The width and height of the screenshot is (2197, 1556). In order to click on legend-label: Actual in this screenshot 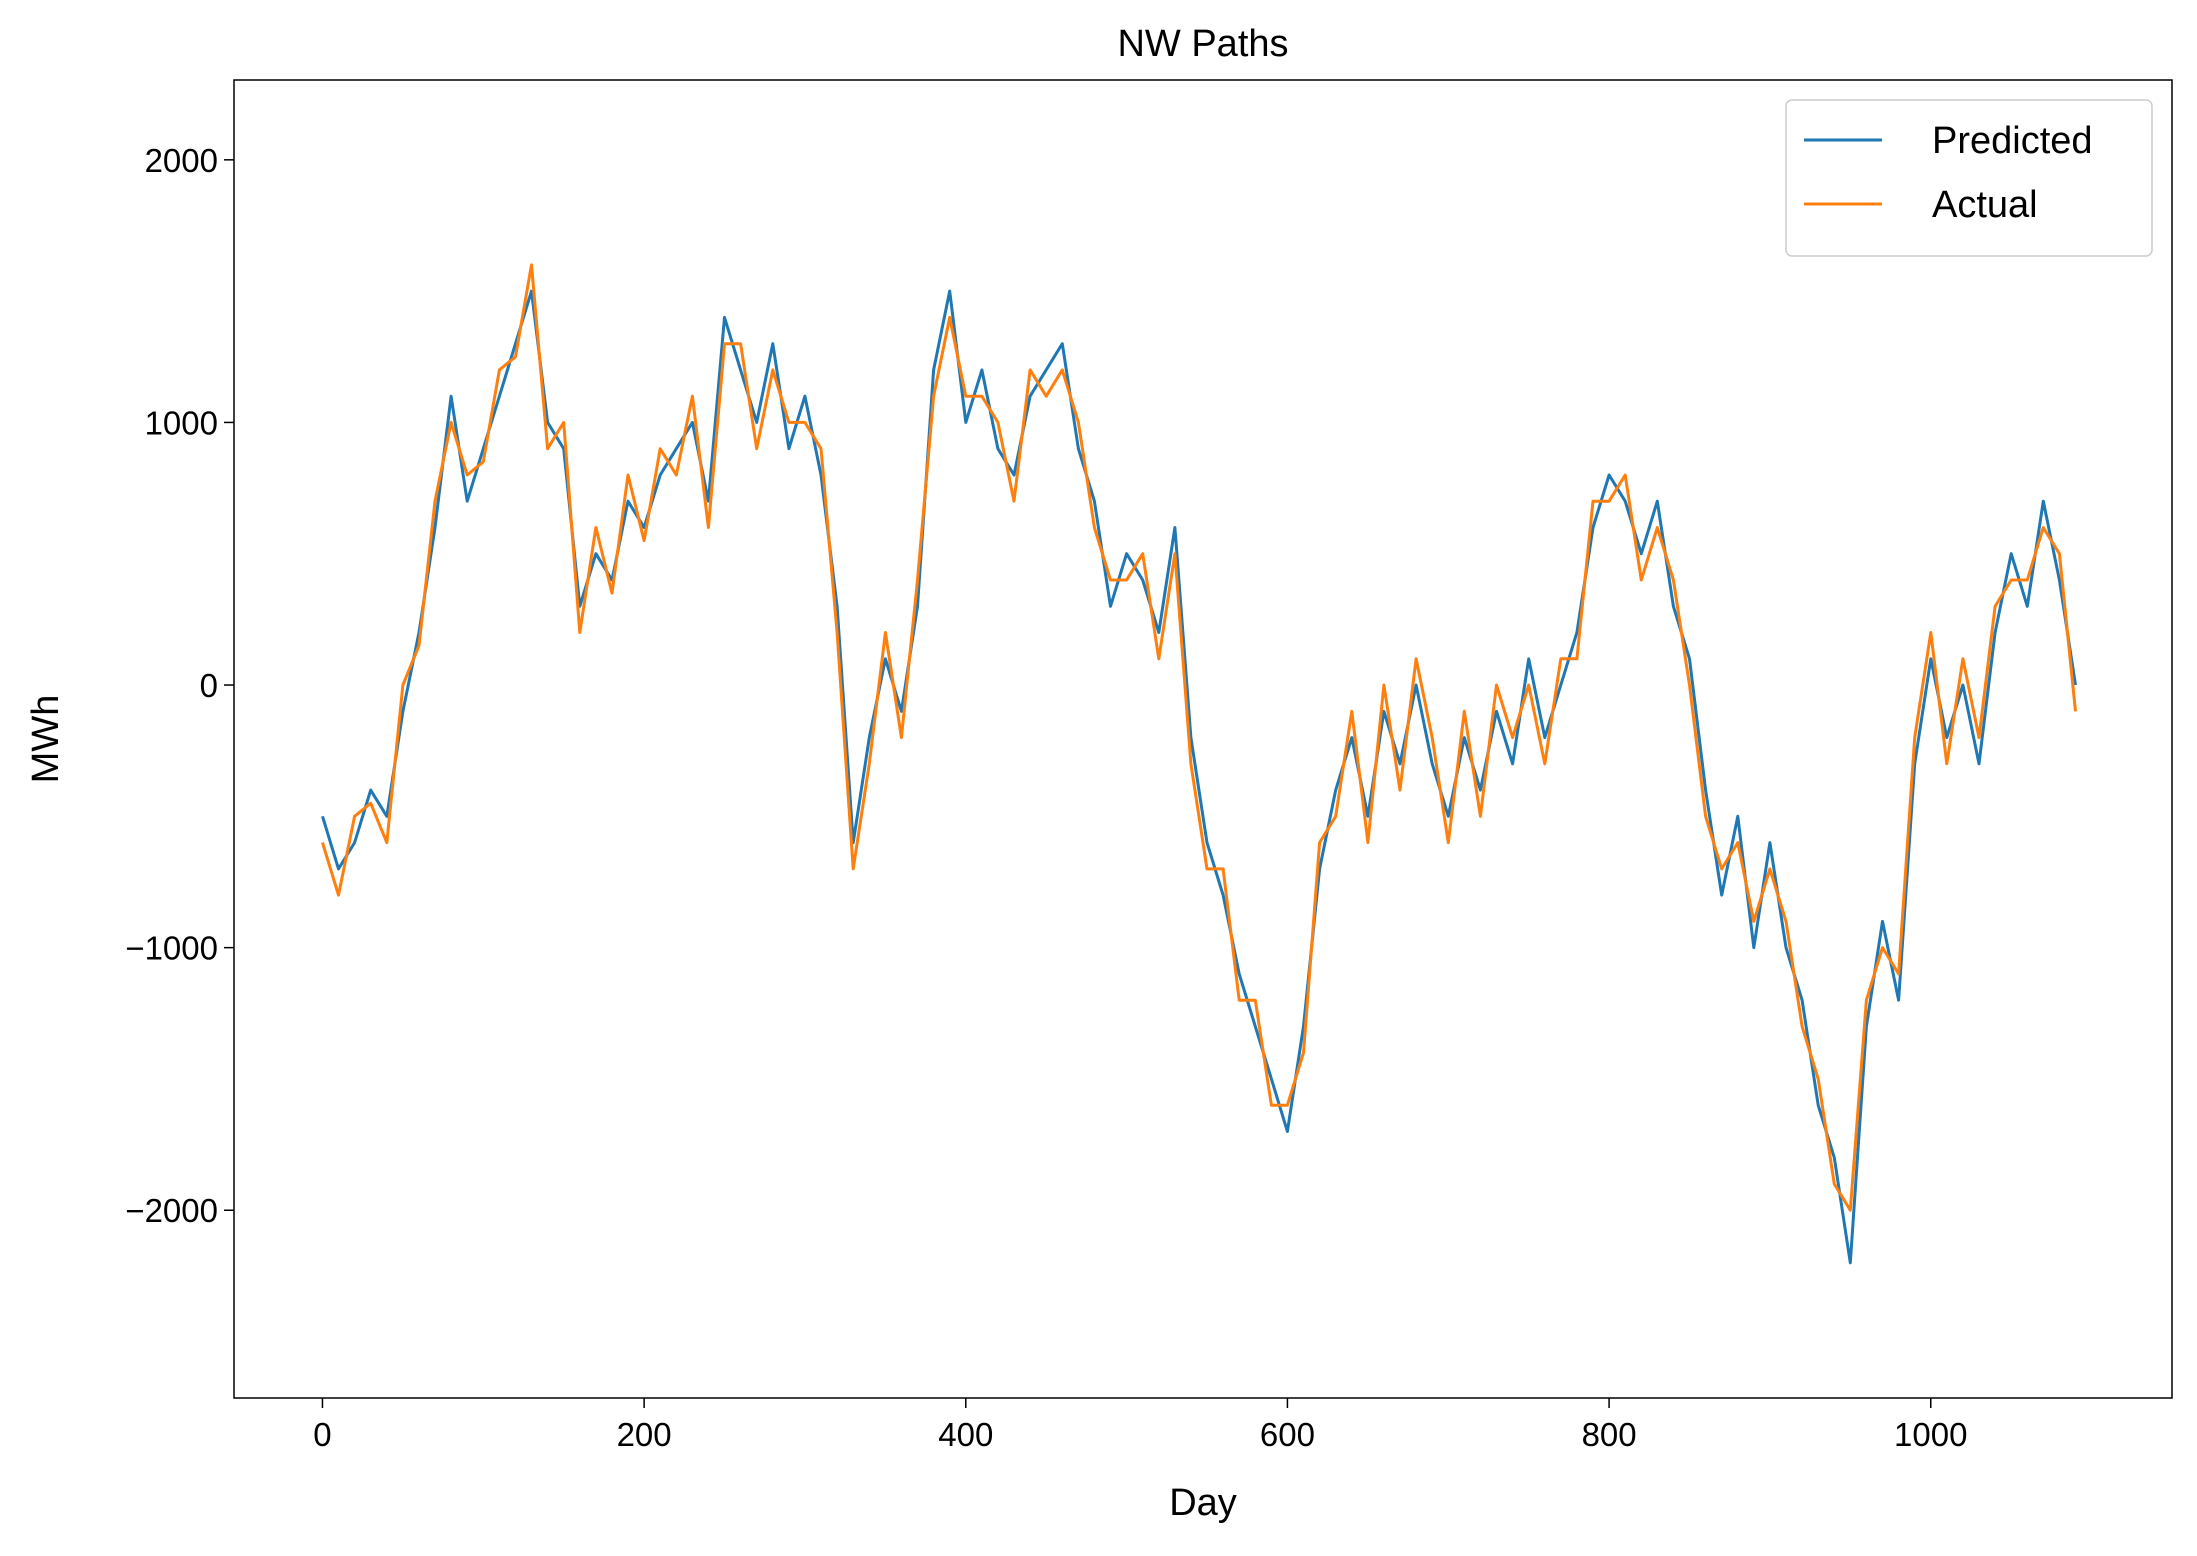, I will do `click(1985, 205)`.